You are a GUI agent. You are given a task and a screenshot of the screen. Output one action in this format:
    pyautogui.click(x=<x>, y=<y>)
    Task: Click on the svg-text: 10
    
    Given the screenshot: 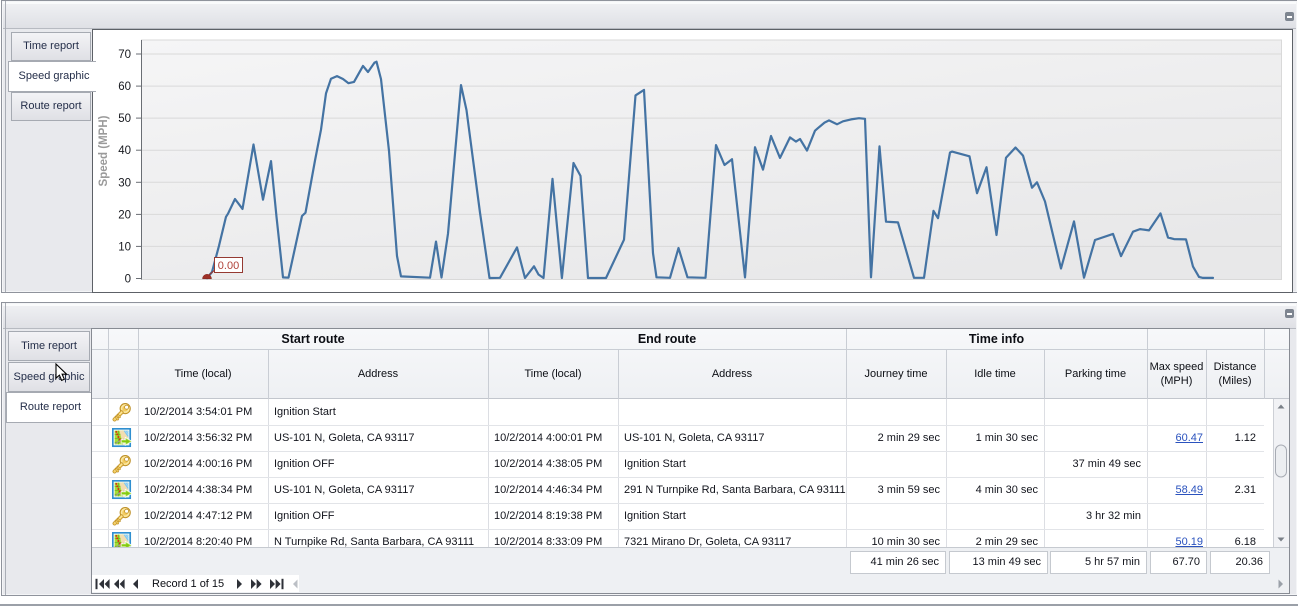 What is the action you would take?
    pyautogui.click(x=124, y=247)
    